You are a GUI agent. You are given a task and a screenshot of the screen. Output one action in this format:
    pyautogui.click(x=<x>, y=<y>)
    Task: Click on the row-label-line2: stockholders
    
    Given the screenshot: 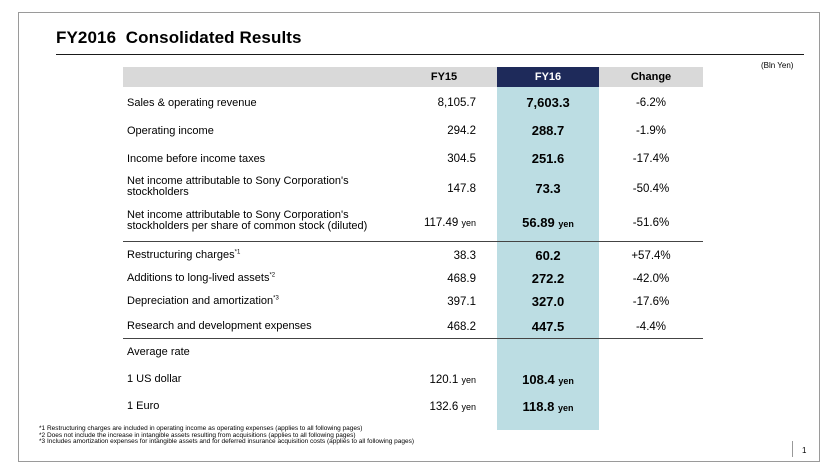 What is the action you would take?
    pyautogui.click(x=158, y=192)
    